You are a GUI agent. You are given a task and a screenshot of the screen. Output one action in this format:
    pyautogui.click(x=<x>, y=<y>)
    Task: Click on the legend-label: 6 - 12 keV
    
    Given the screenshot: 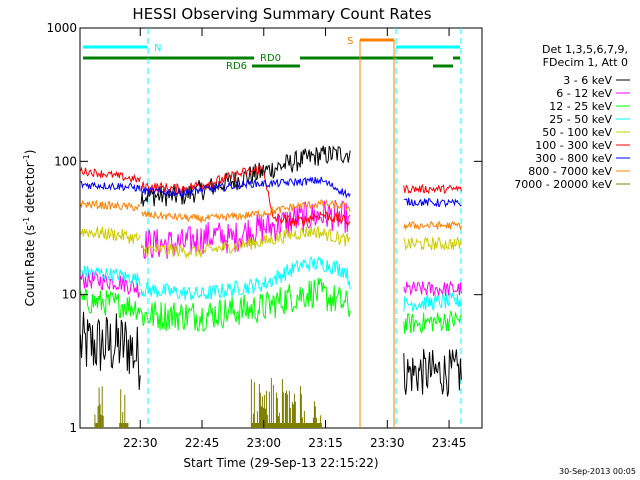 What is the action you would take?
    pyautogui.click(x=584, y=93)
    